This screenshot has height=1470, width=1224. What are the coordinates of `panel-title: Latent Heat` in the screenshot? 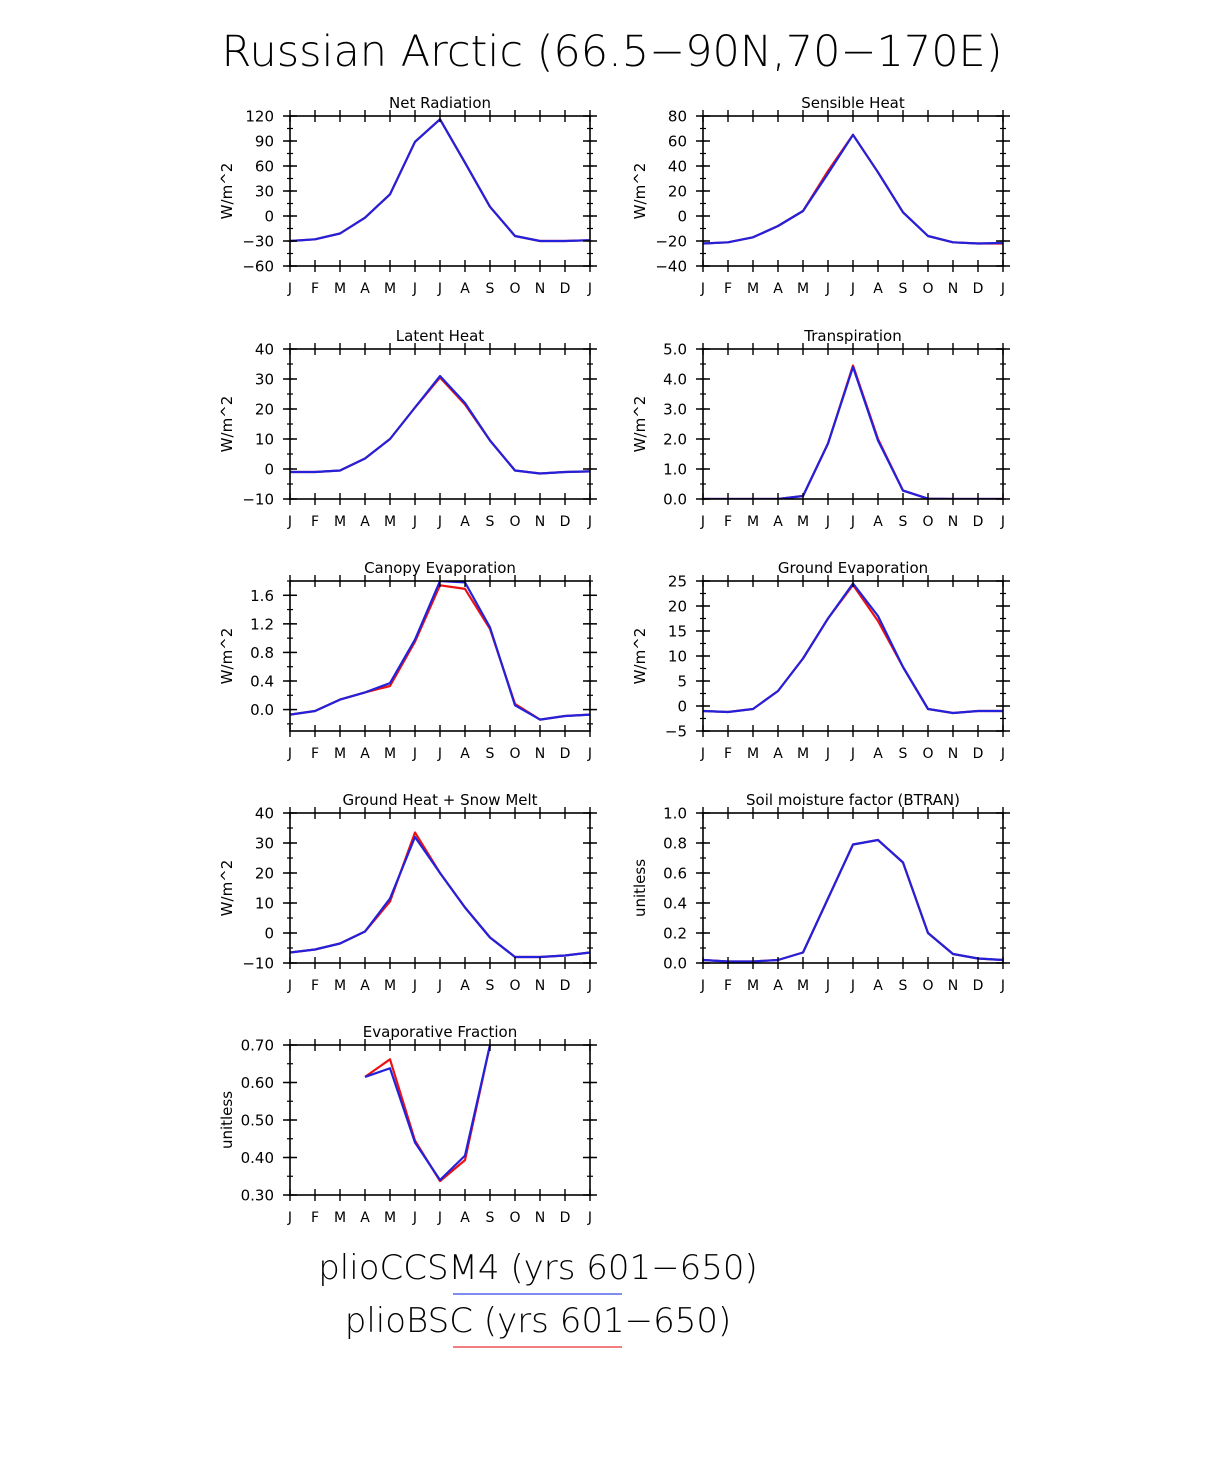 It's located at (440, 336).